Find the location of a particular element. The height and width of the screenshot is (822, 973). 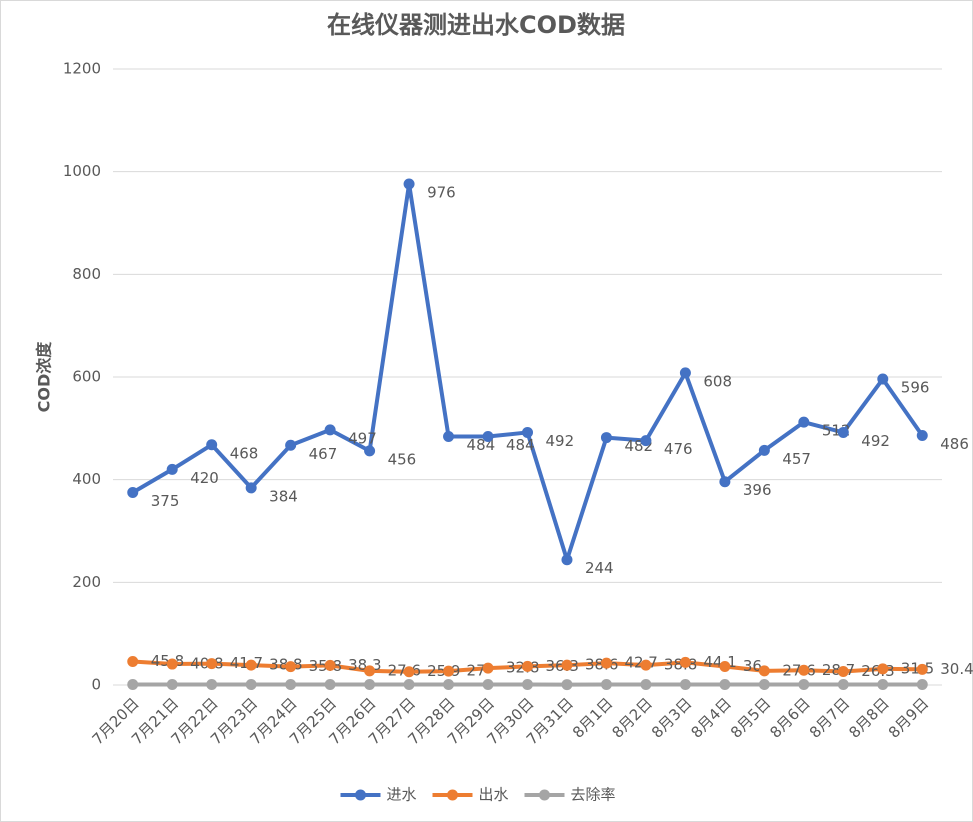

data-label: 608 is located at coordinates (717, 381).